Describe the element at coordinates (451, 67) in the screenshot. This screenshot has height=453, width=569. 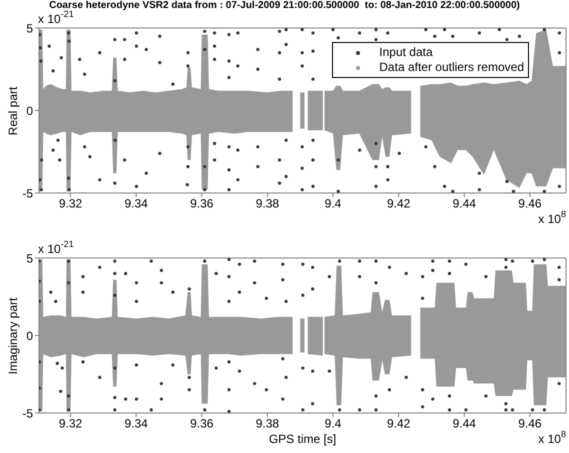
I see `legend-label: Data after outliers removed` at that location.